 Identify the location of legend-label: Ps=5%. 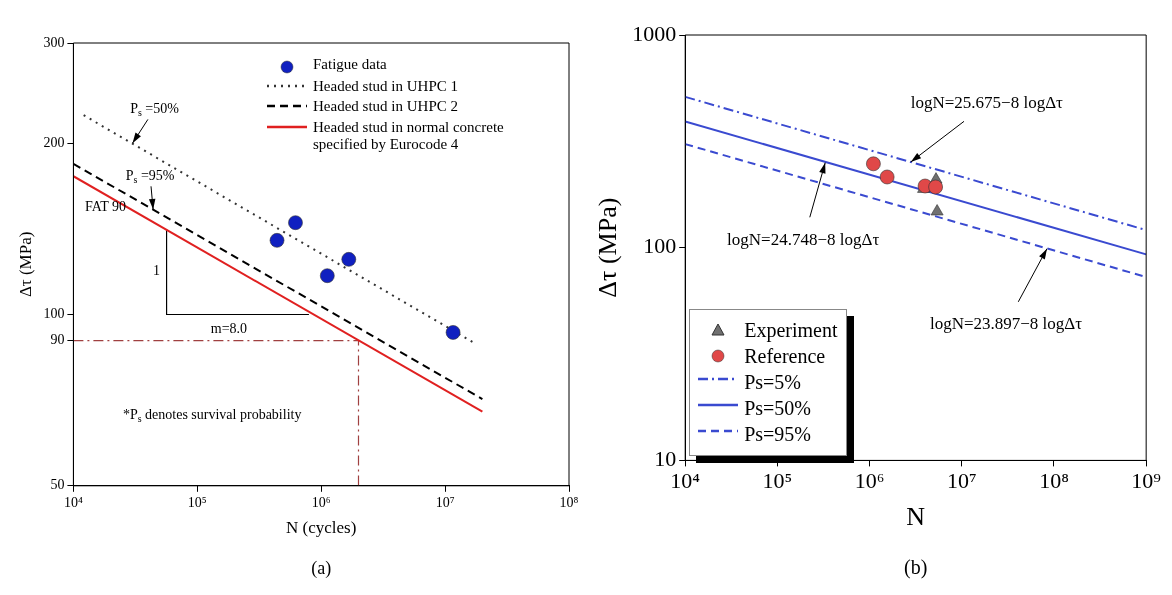
(773, 383).